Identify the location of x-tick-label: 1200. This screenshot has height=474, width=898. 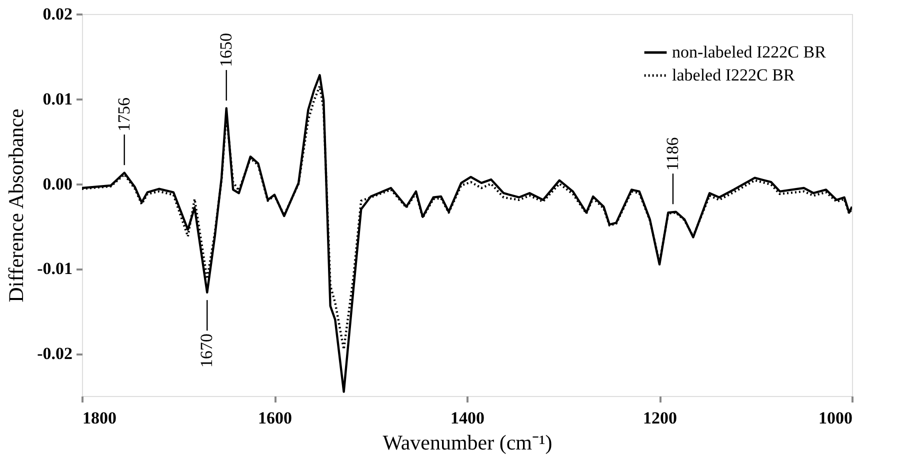
(660, 418).